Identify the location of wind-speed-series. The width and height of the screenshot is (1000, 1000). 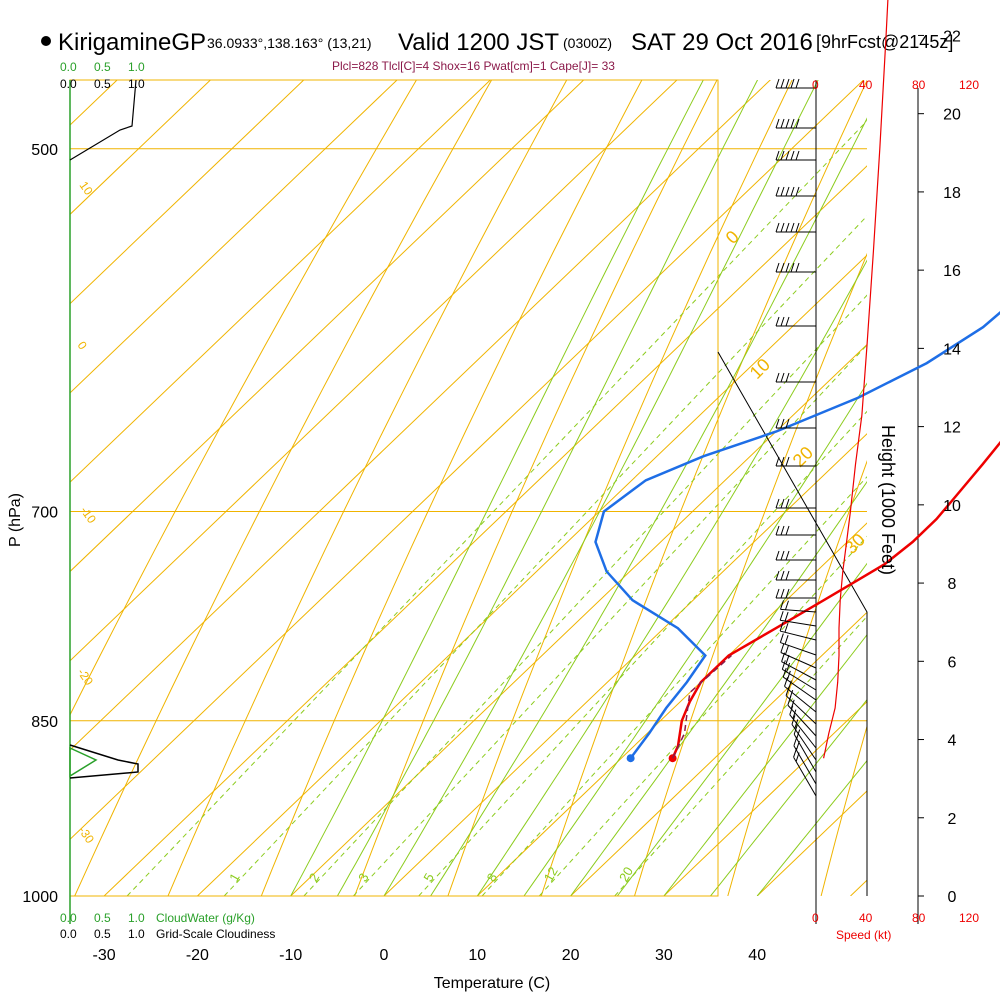
(856, 379).